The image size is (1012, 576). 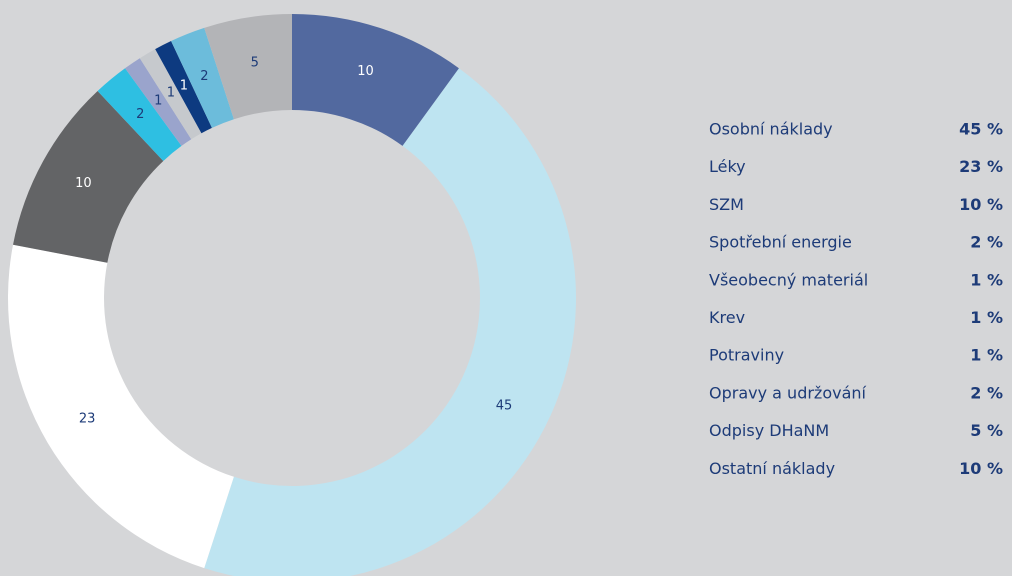 What do you see at coordinates (727, 317) in the screenshot?
I see `legend-label: Krev` at bounding box center [727, 317].